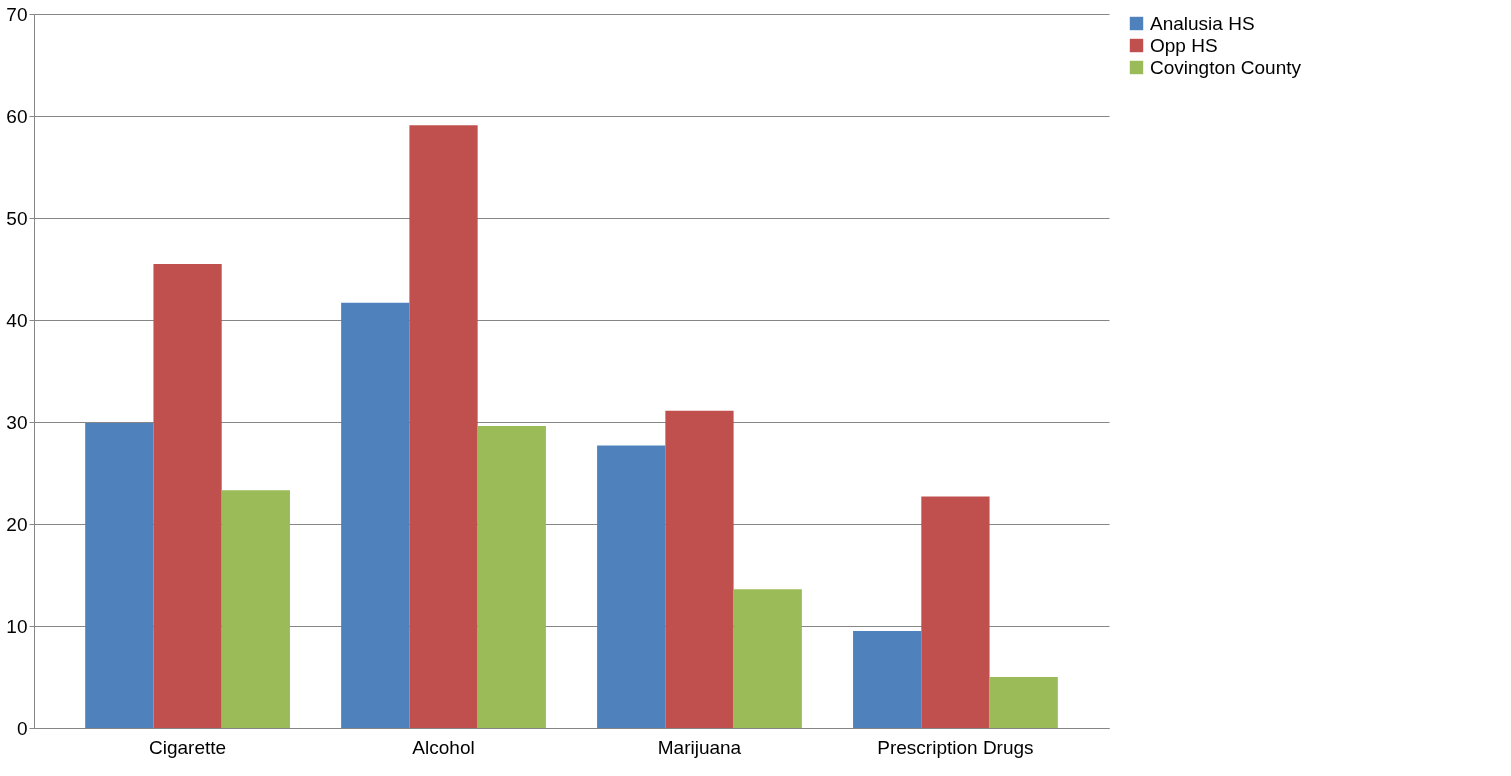 This screenshot has width=1511, height=776. What do you see at coordinates (443, 747) in the screenshot?
I see `x-tick-label: Alcohol` at bounding box center [443, 747].